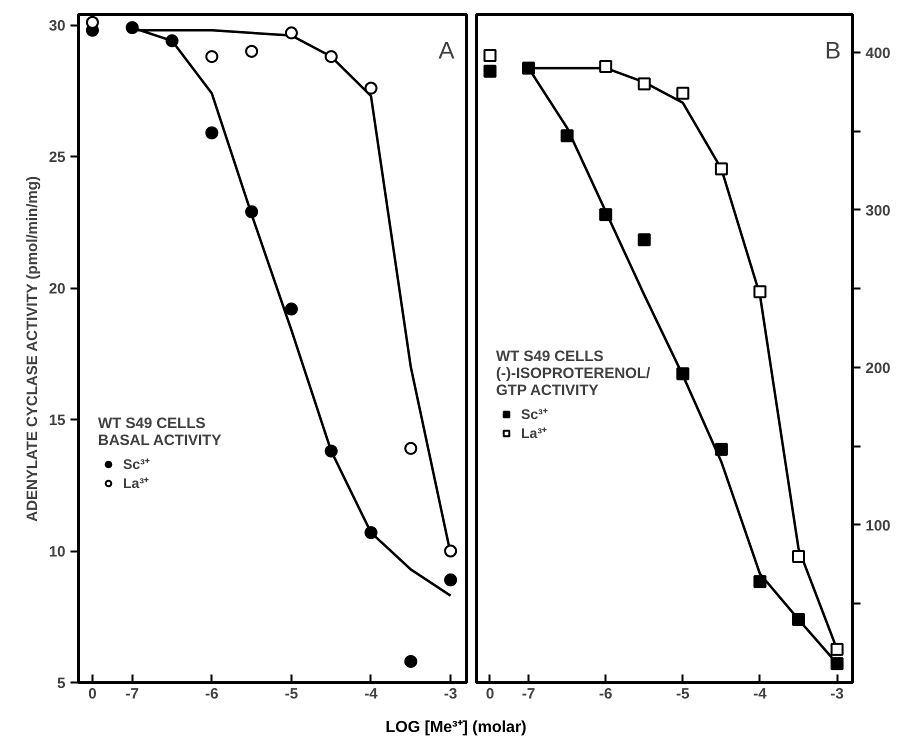 Image resolution: width=902 pixels, height=755 pixels. What do you see at coordinates (57, 157) in the screenshot?
I see `y-tick-label: 25` at bounding box center [57, 157].